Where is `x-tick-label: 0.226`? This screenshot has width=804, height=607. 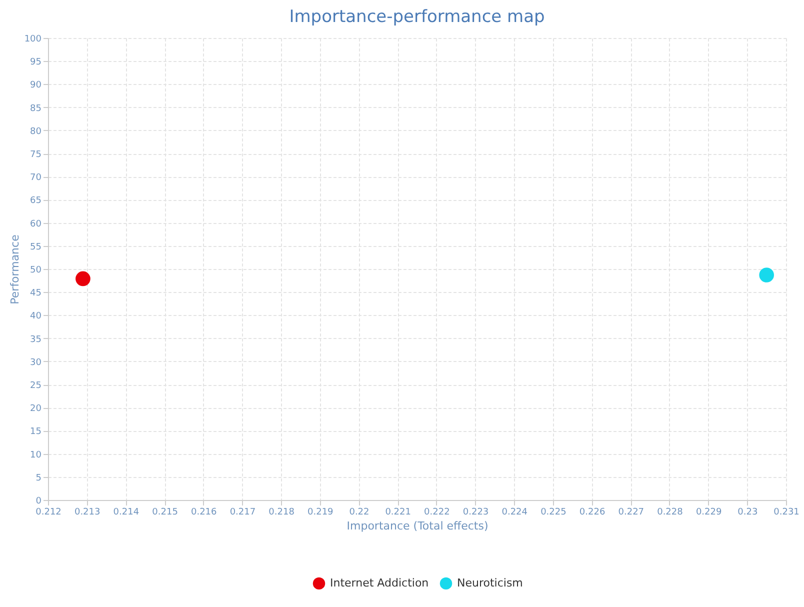 x-tick-label: 0.226 is located at coordinates (592, 513).